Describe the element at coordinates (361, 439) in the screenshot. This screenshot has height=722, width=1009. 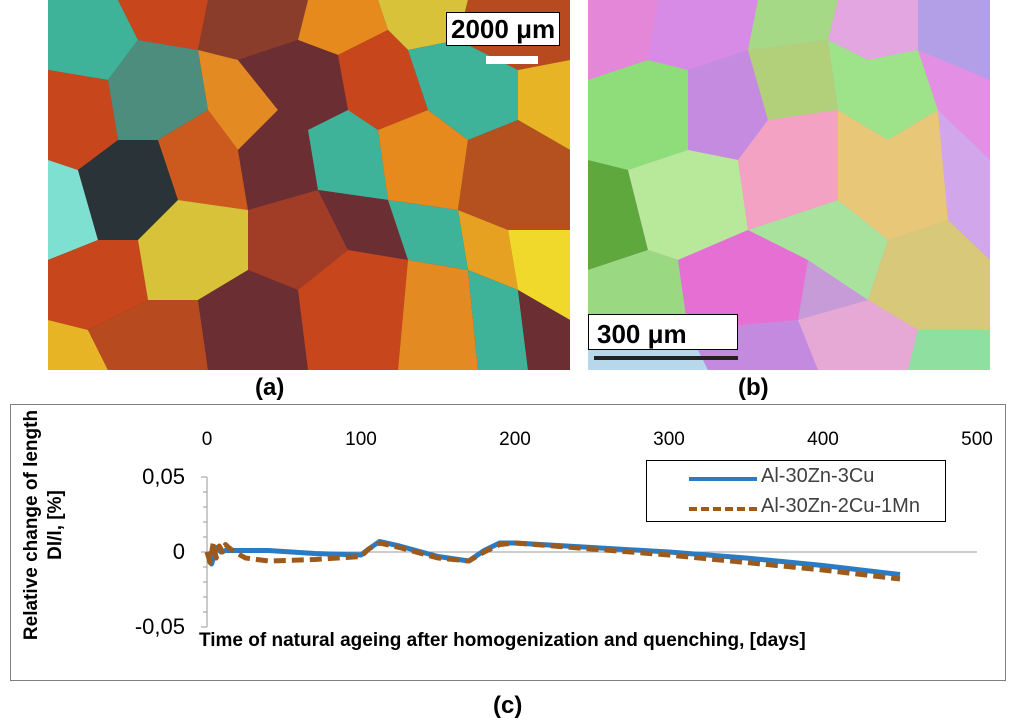
I see `x-tick-label: 100` at that location.